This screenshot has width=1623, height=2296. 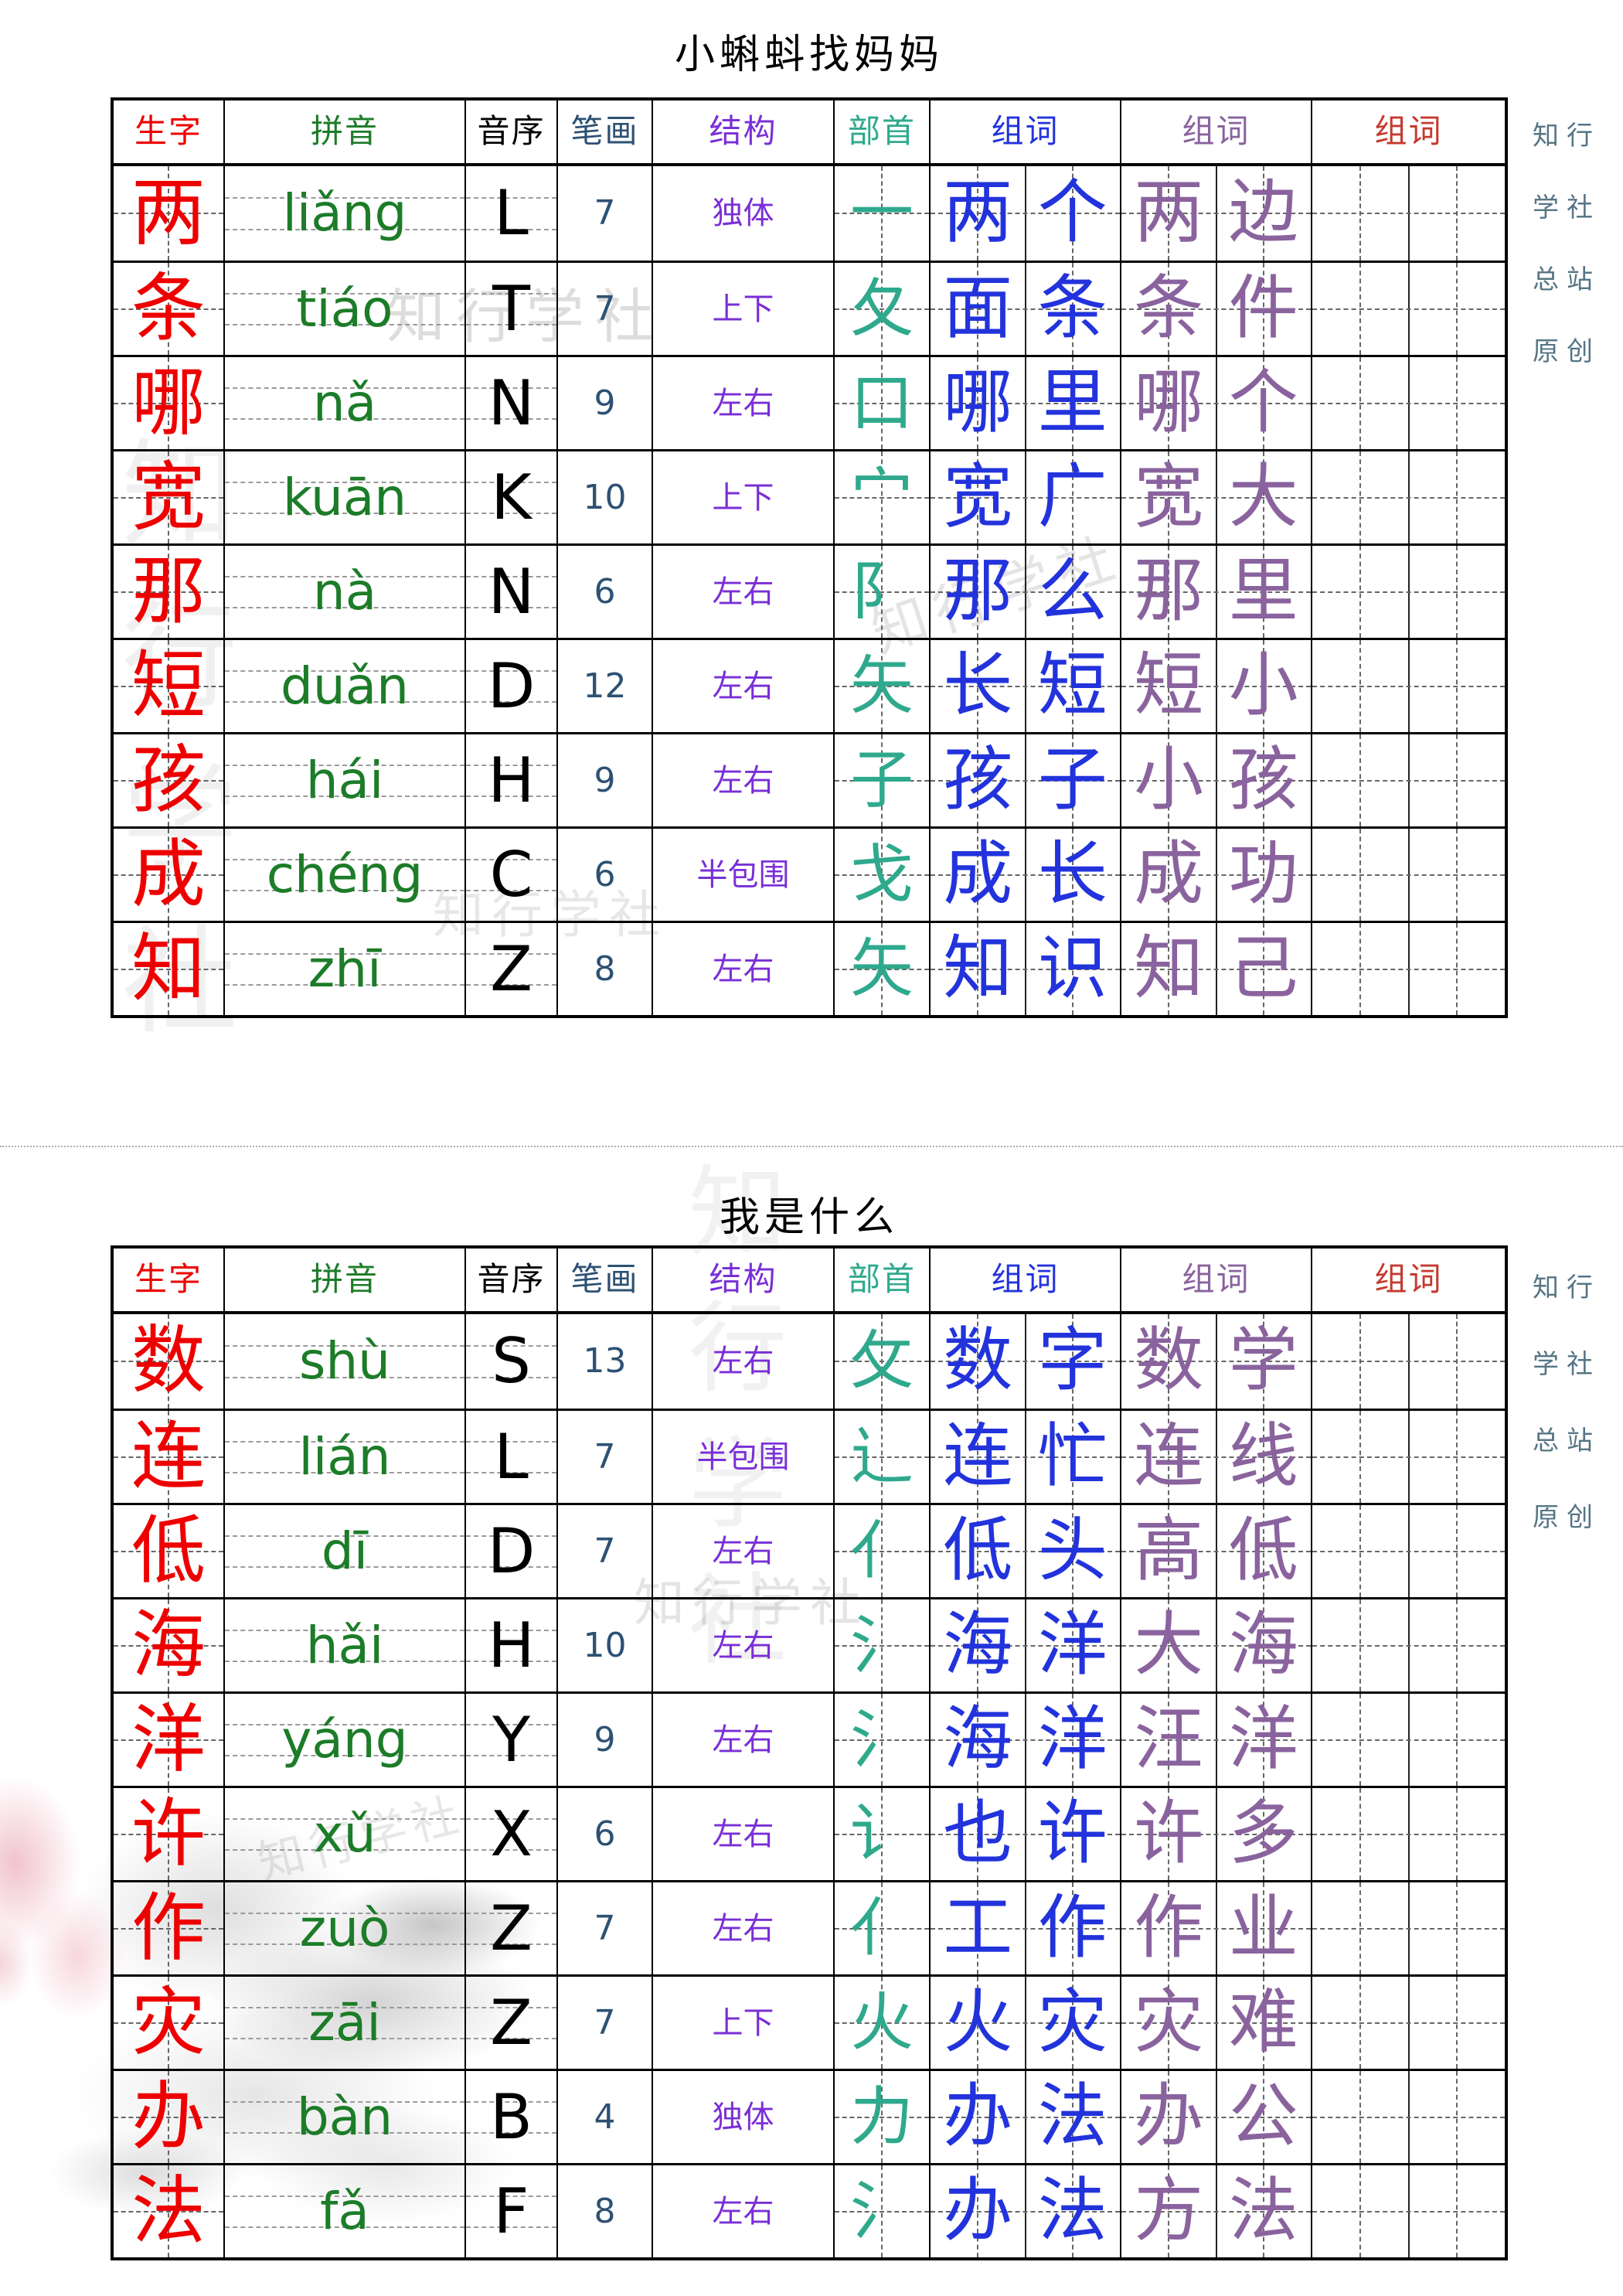 What do you see at coordinates (168, 1740) in the screenshot?
I see `char-cell: 洋` at bounding box center [168, 1740].